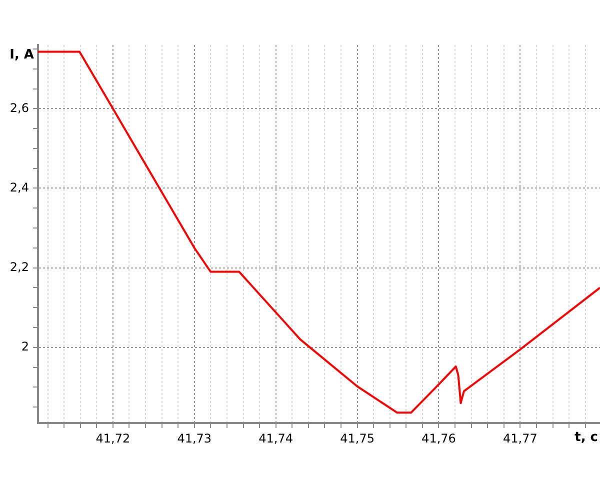  What do you see at coordinates (25, 347) in the screenshot?
I see `y-tick-label: 2` at bounding box center [25, 347].